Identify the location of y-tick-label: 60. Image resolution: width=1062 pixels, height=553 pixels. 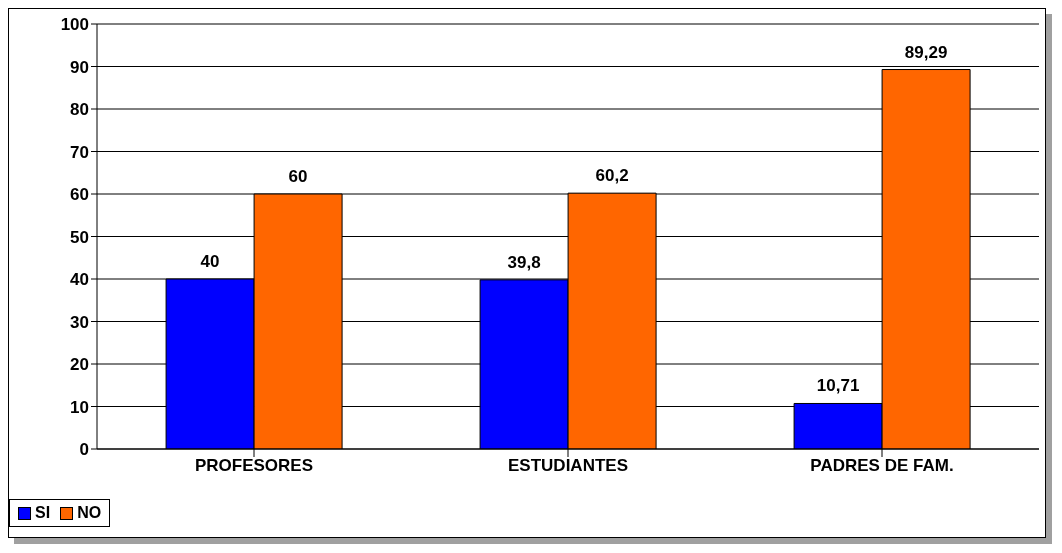
(79, 195).